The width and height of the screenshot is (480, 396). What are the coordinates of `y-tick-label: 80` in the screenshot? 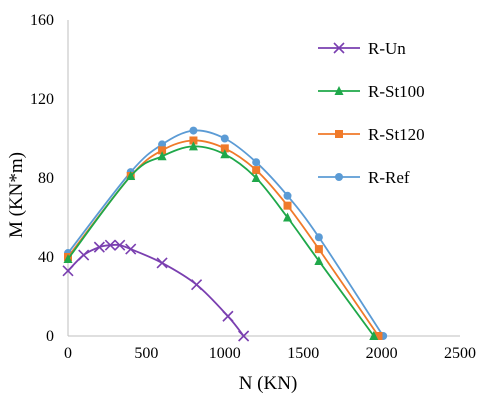 It's located at (46, 178).